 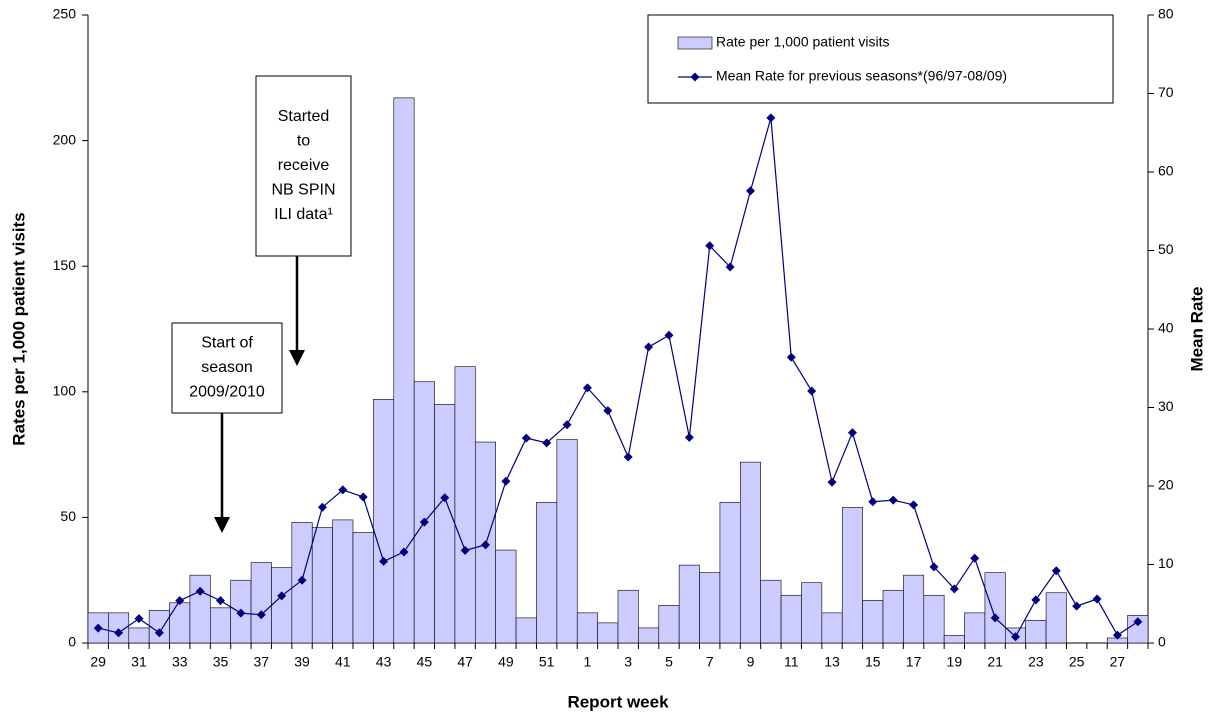 What do you see at coordinates (618, 701) in the screenshot?
I see `x-axis-title: Report week` at bounding box center [618, 701].